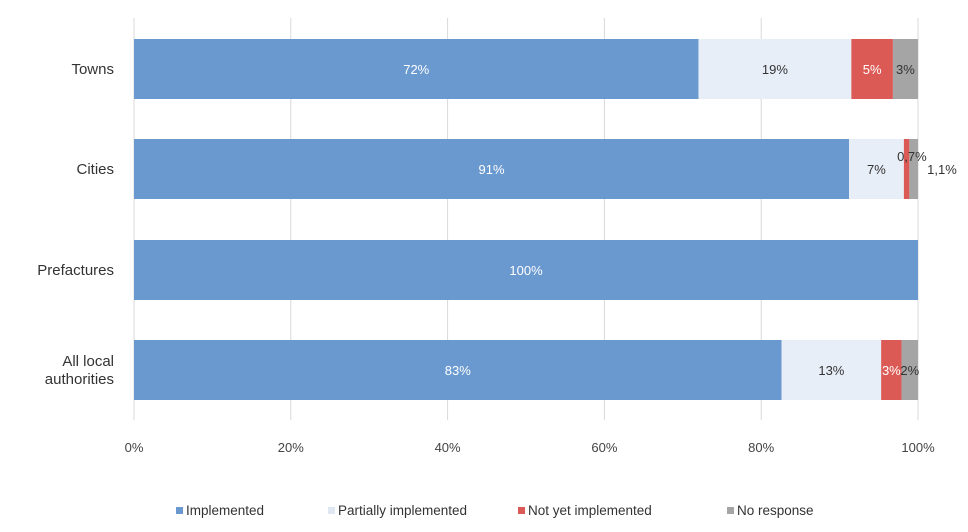 The height and width of the screenshot is (532, 968). What do you see at coordinates (75, 270) in the screenshot?
I see `category-label: Prefactures` at bounding box center [75, 270].